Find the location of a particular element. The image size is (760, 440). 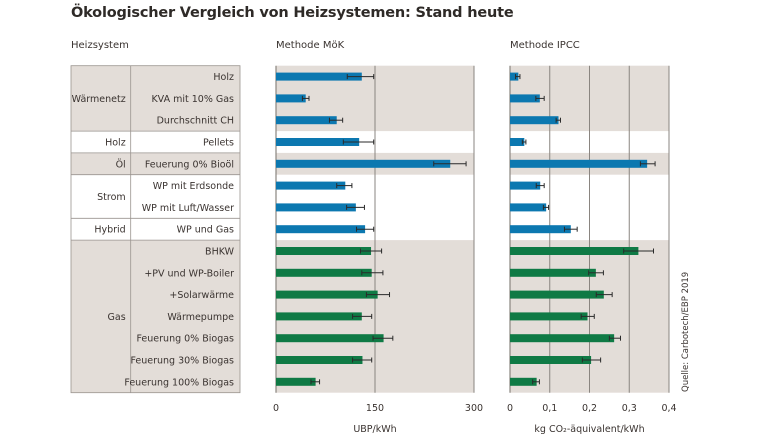

group-label: Wärmenetz is located at coordinates (99, 99).